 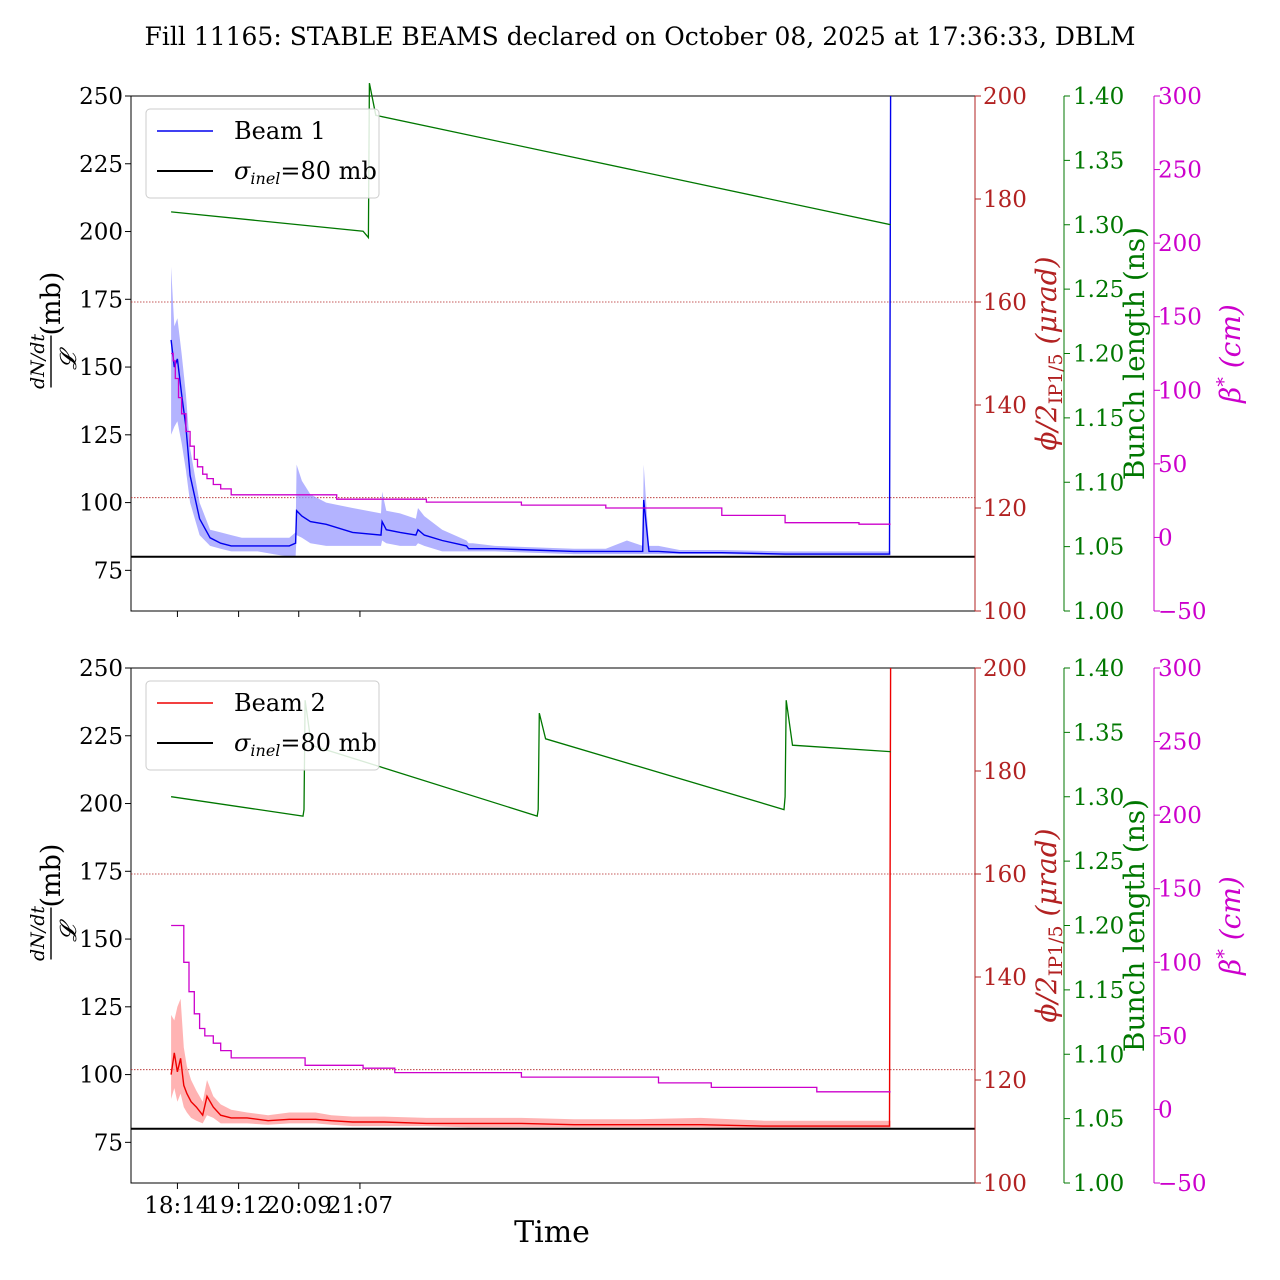 I want to click on y-beta-tick-label: 200, so click(x=1180, y=816).